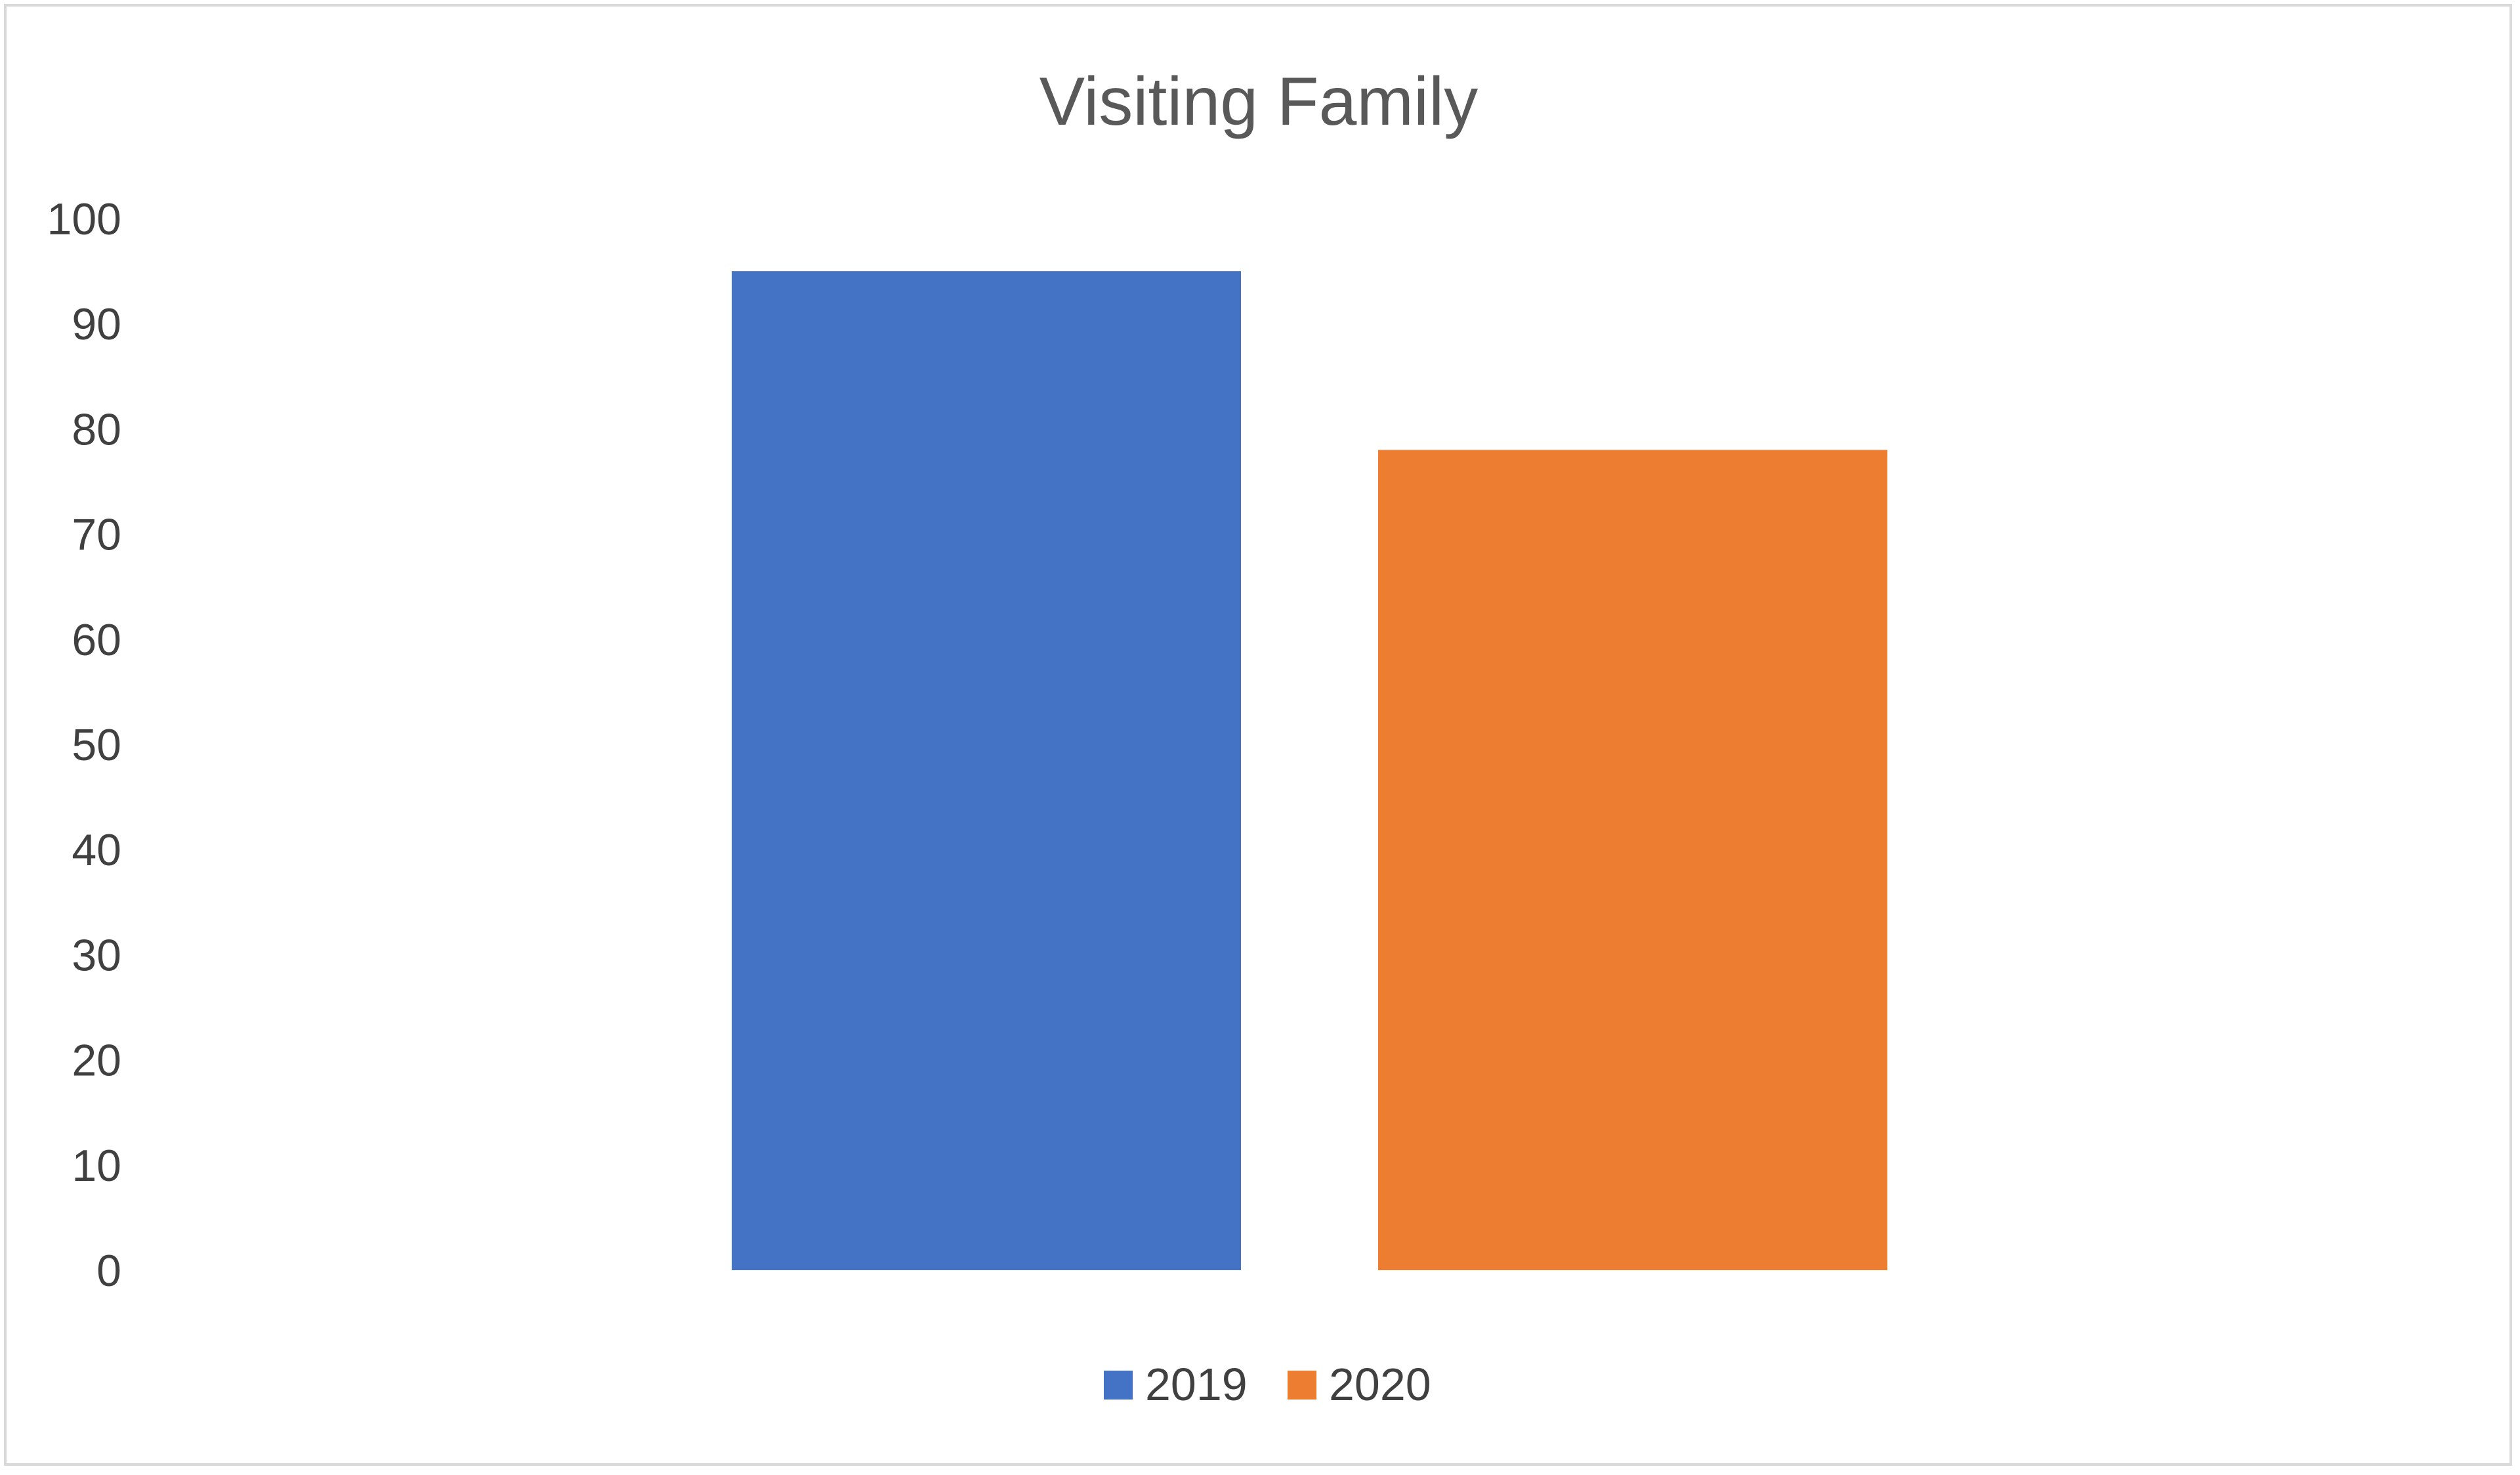  I want to click on bar-2019, so click(986, 771).